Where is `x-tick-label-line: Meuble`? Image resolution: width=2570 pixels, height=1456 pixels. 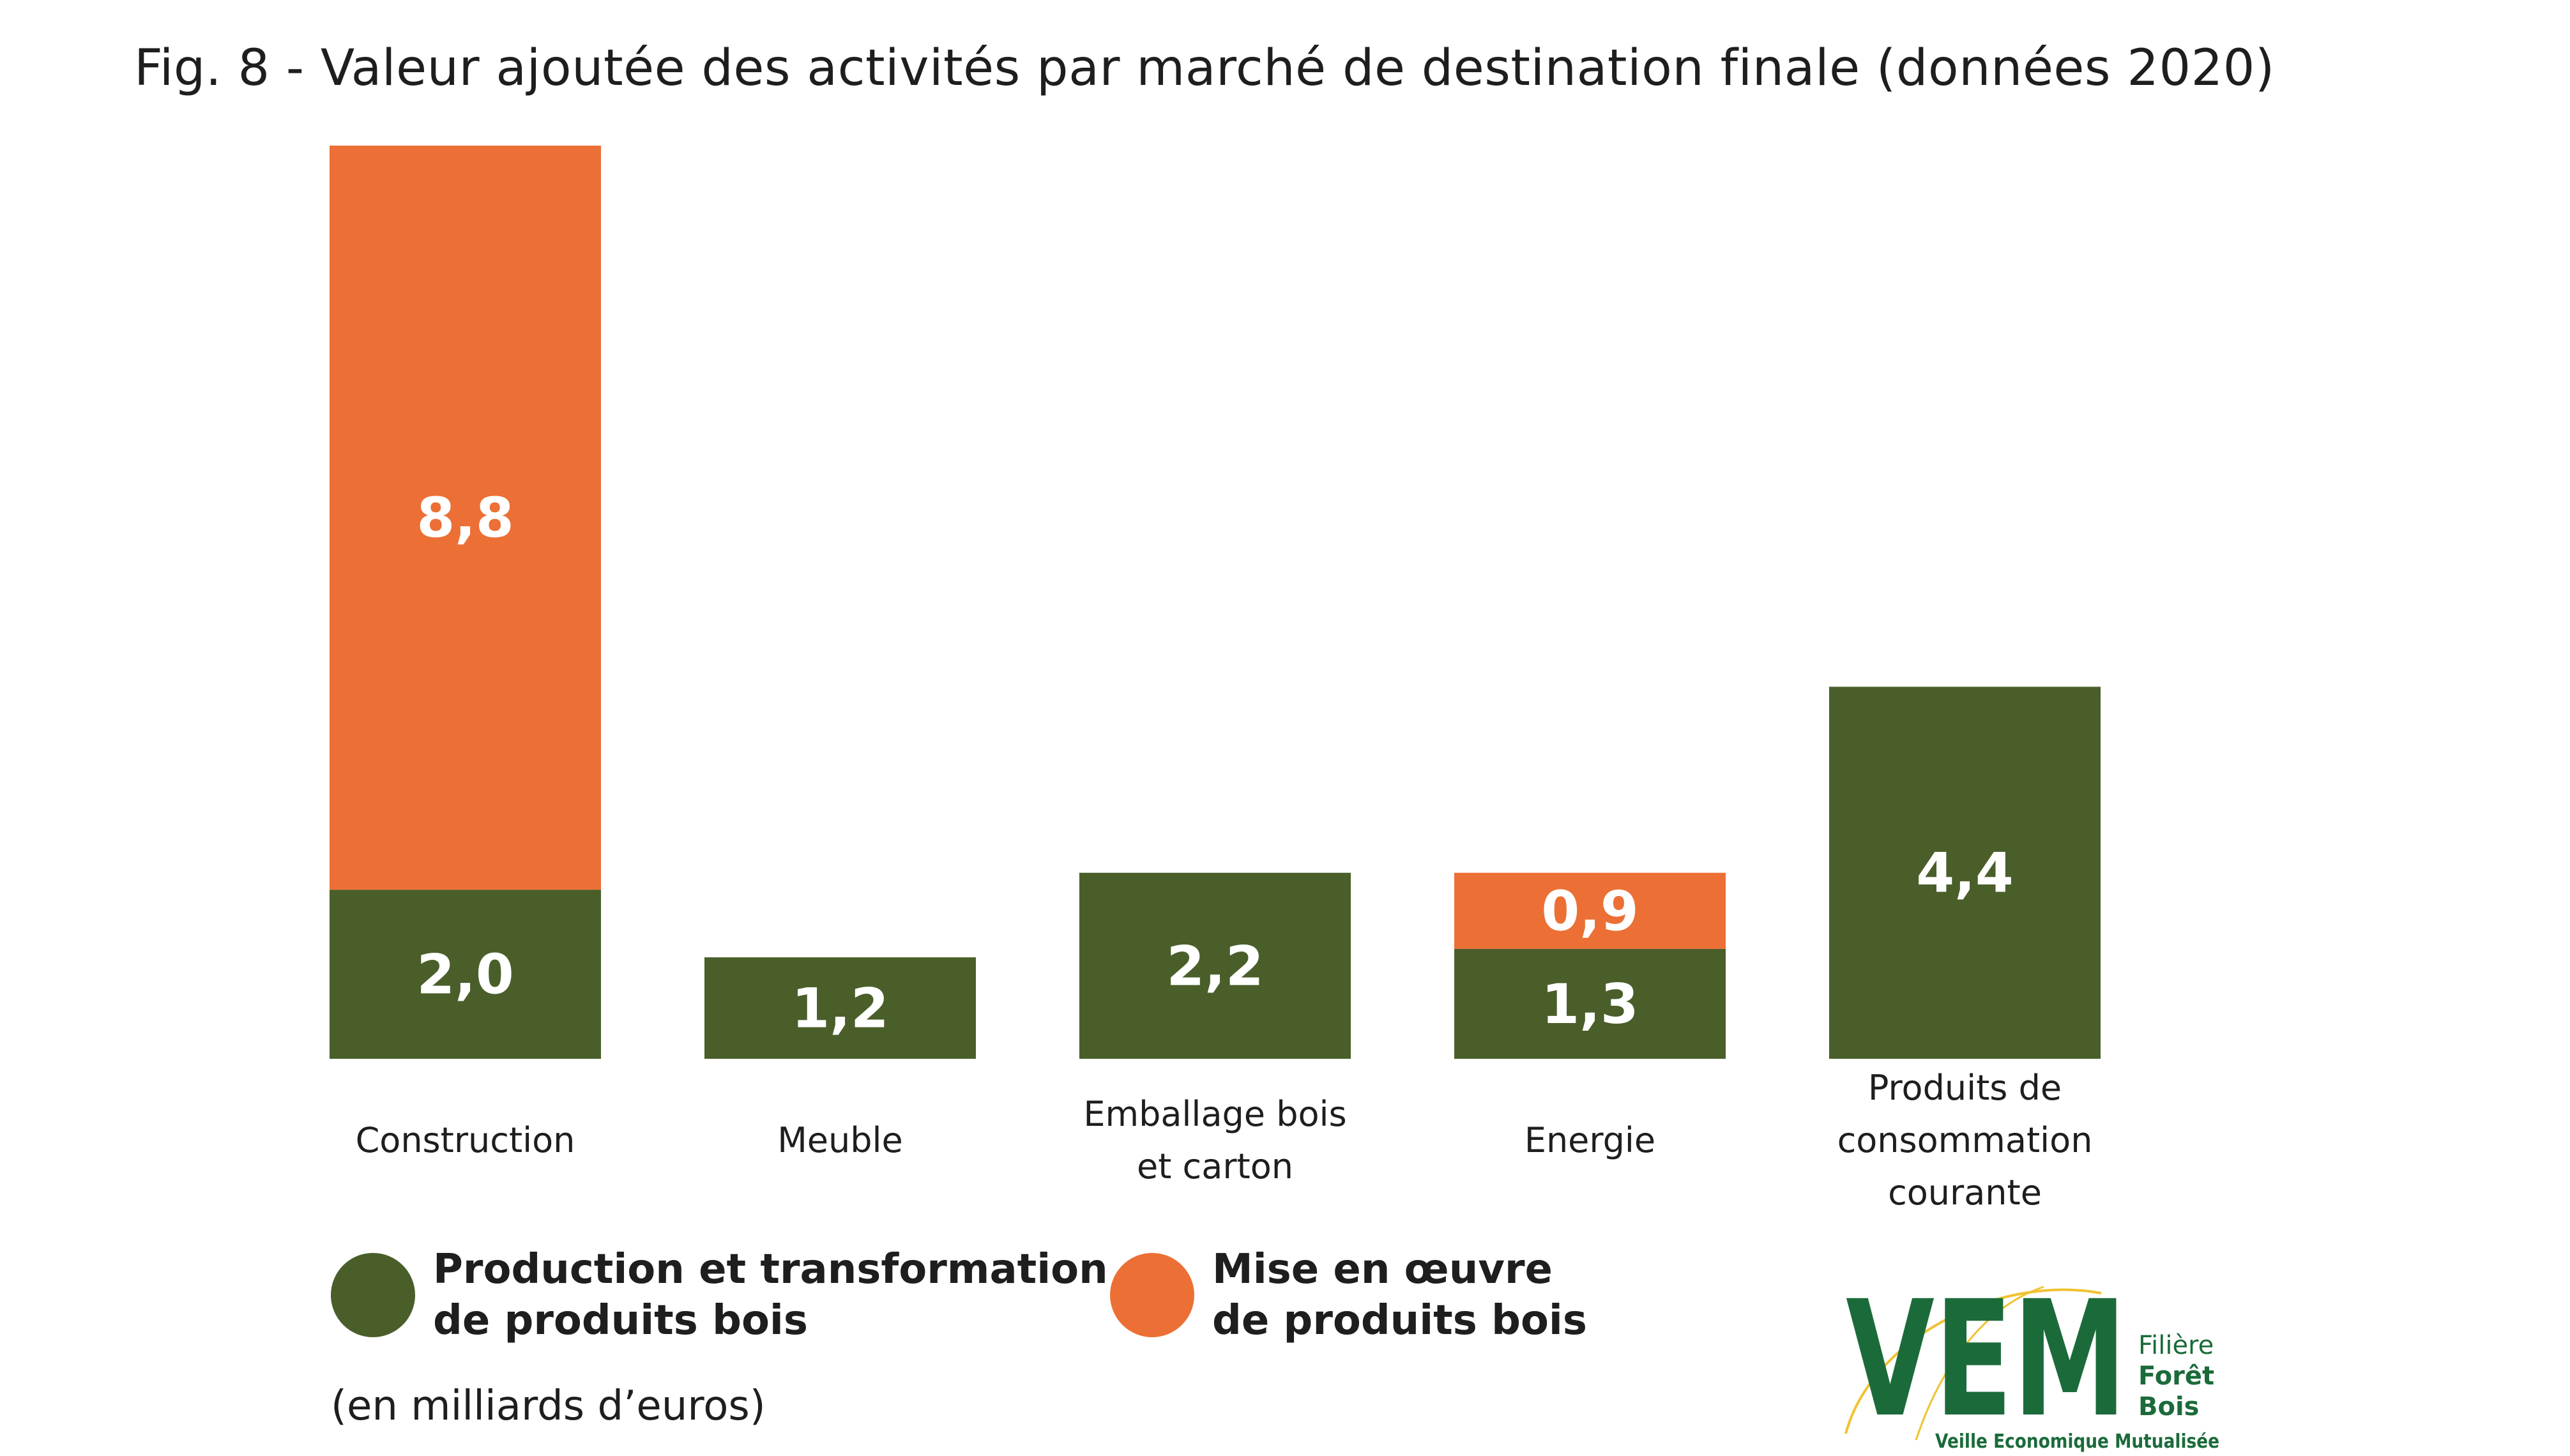 x-tick-label-line: Meuble is located at coordinates (840, 1140).